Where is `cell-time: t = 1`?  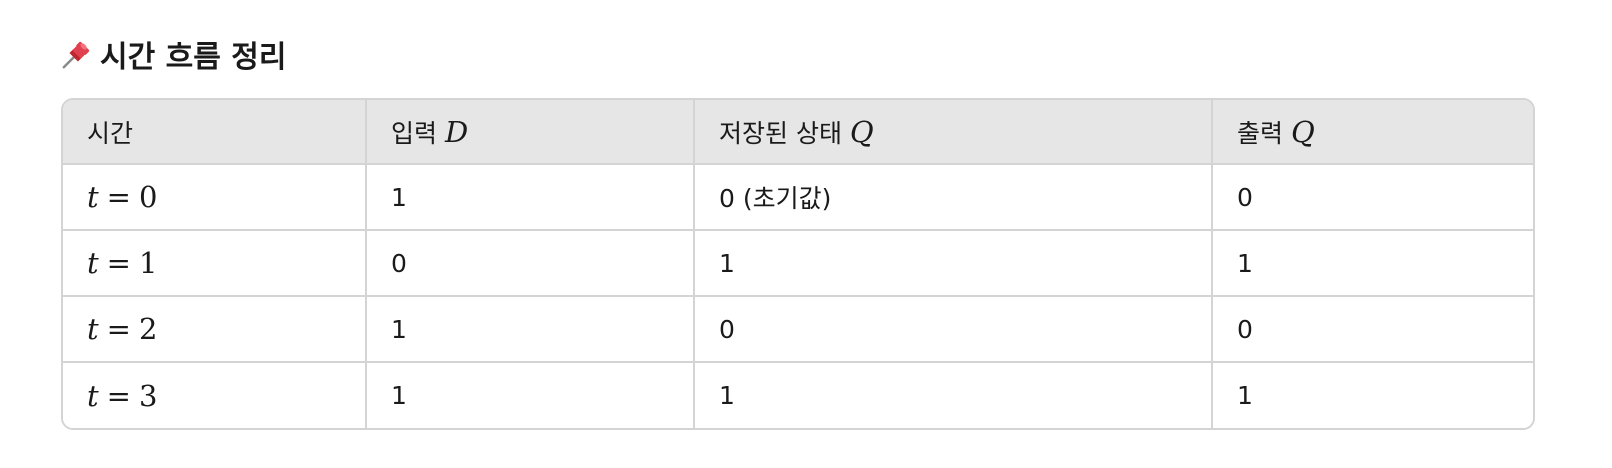 cell-time: t = 1 is located at coordinates (215, 263).